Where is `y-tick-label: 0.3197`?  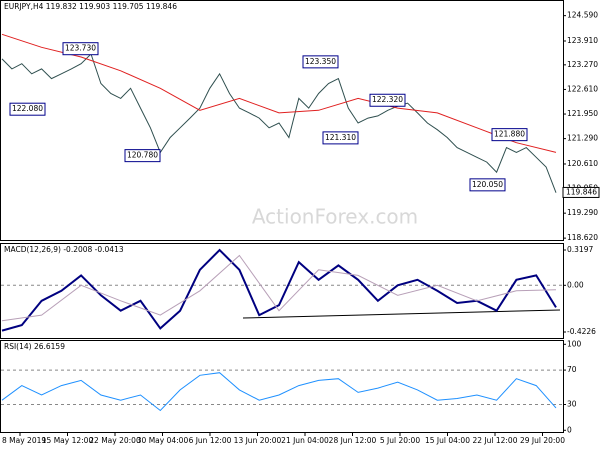 y-tick-label: 0.3197 is located at coordinates (580, 249).